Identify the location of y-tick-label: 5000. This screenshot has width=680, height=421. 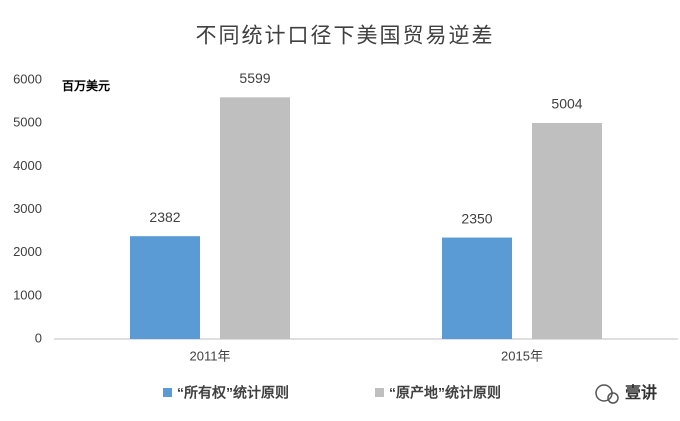
(27, 122).